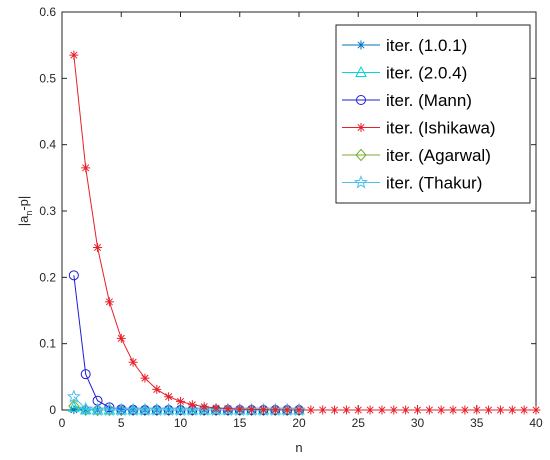  I want to click on y-axis-label-main: |a, so click(23, 220).